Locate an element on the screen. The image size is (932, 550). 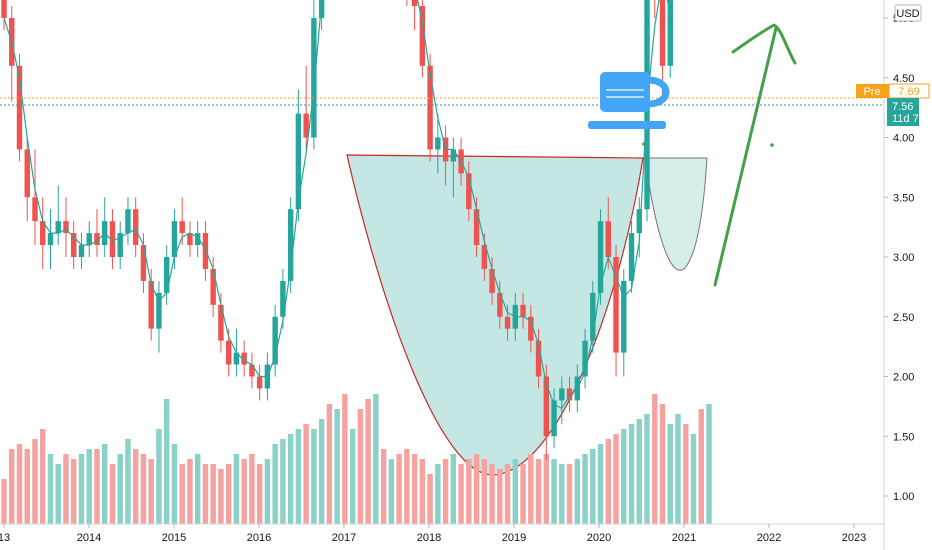
price-tick-label: 2.00 is located at coordinates (903, 378).